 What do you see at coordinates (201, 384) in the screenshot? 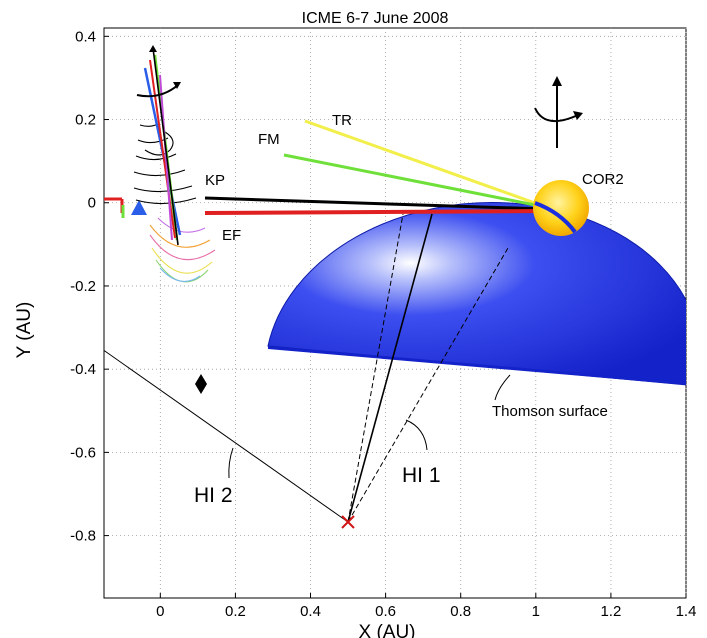
I see `diamond-marker` at bounding box center [201, 384].